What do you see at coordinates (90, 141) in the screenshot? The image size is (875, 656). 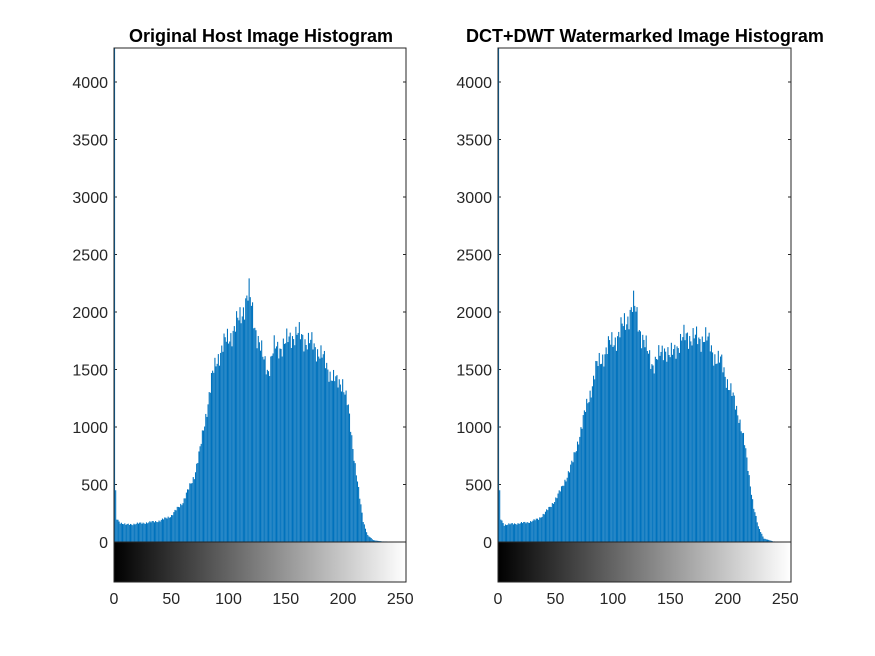 I see `y-tick-label: 3500` at bounding box center [90, 141].